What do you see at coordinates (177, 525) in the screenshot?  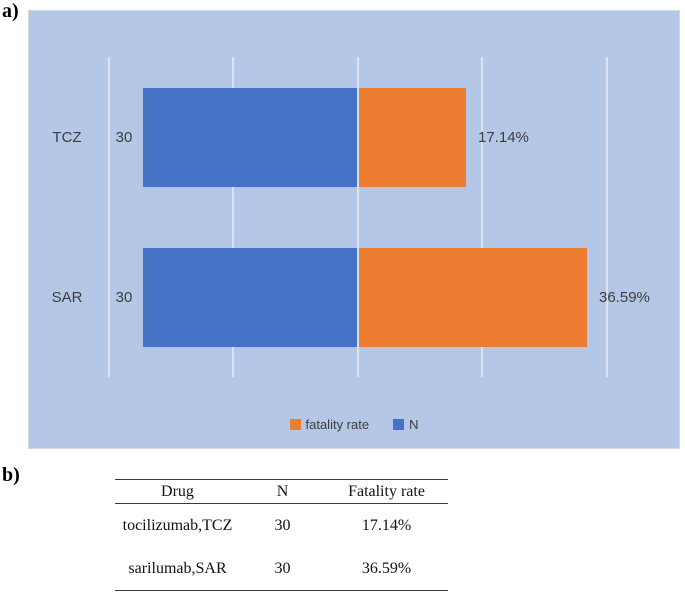 I see `cell-drug: tocilizumab,TCZ` at bounding box center [177, 525].